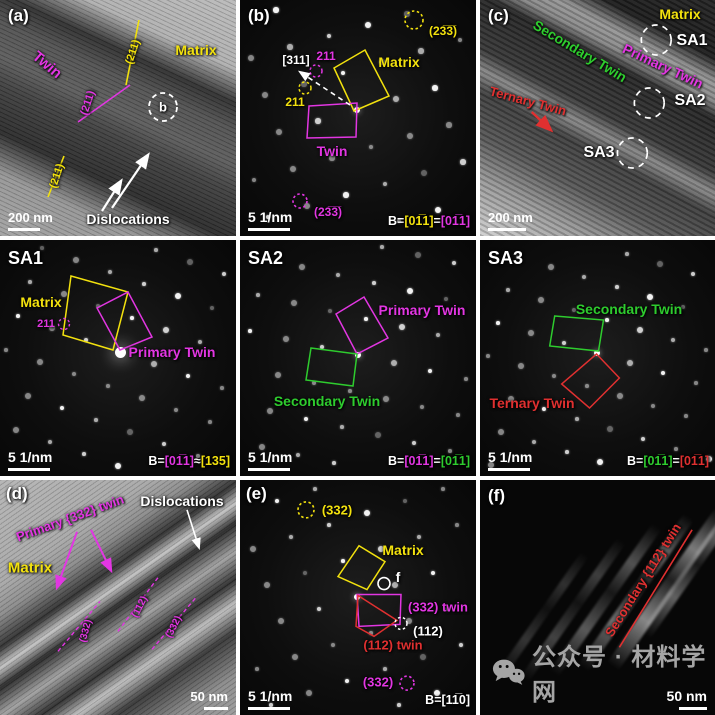 The image size is (715, 715). I want to click on spot-f-label: f, so click(398, 577).